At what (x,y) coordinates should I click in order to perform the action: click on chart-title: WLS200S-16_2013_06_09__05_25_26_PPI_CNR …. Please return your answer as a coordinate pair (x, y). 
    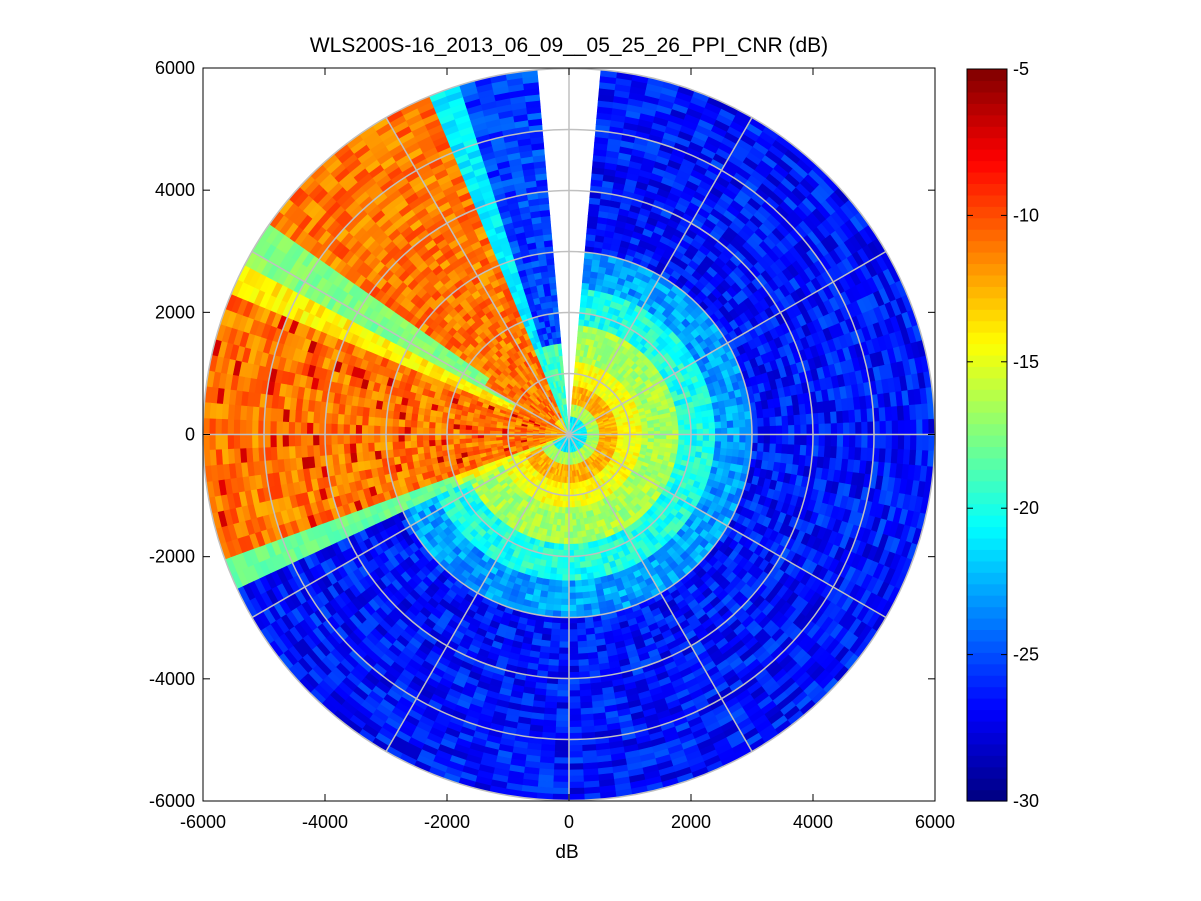
    Looking at the image, I should click on (569, 45).